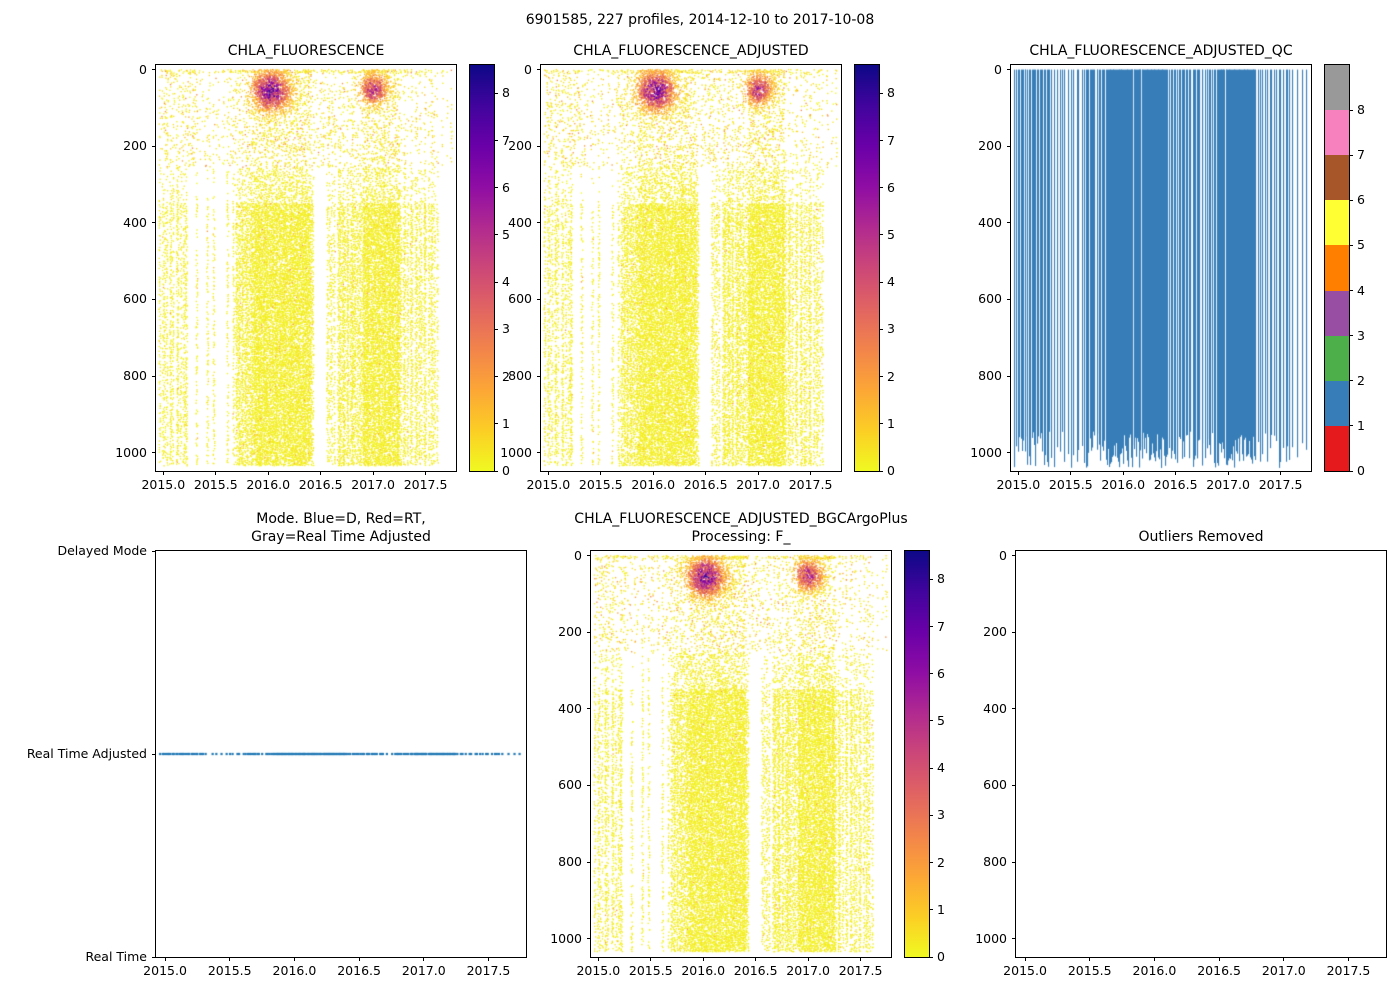 This screenshot has width=1400, height=1000. I want to click on y-tick-label: Delayed Mode, so click(102, 550).